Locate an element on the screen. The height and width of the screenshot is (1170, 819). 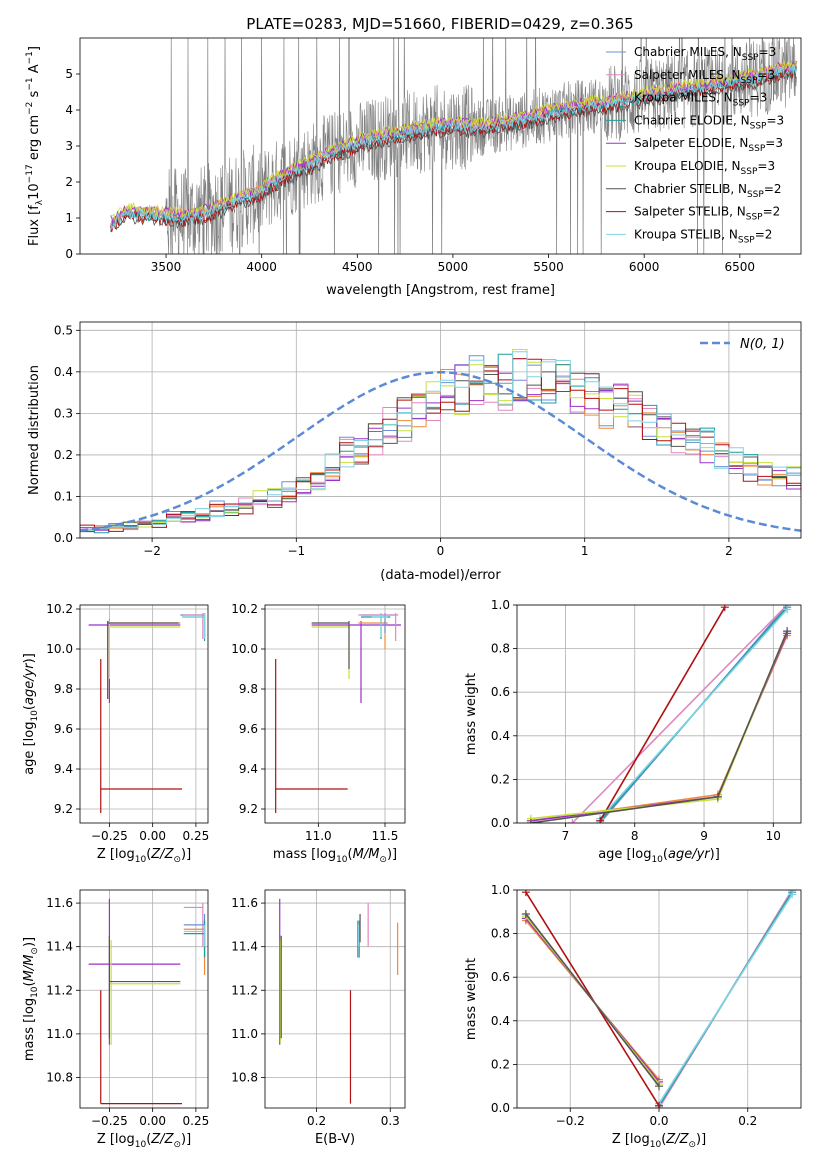
x-tick-label: 0.2 is located at coordinates (316, 1121).